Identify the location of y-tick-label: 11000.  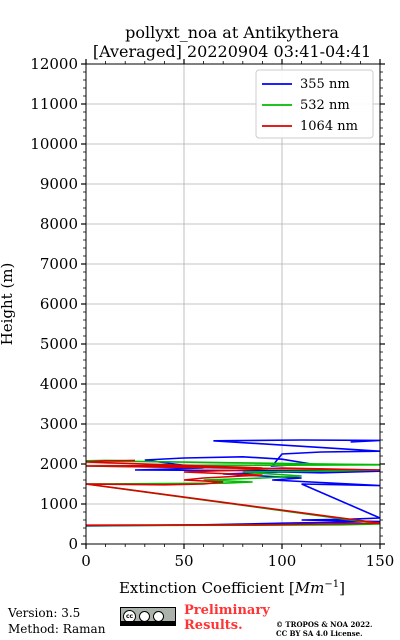
(54, 104).